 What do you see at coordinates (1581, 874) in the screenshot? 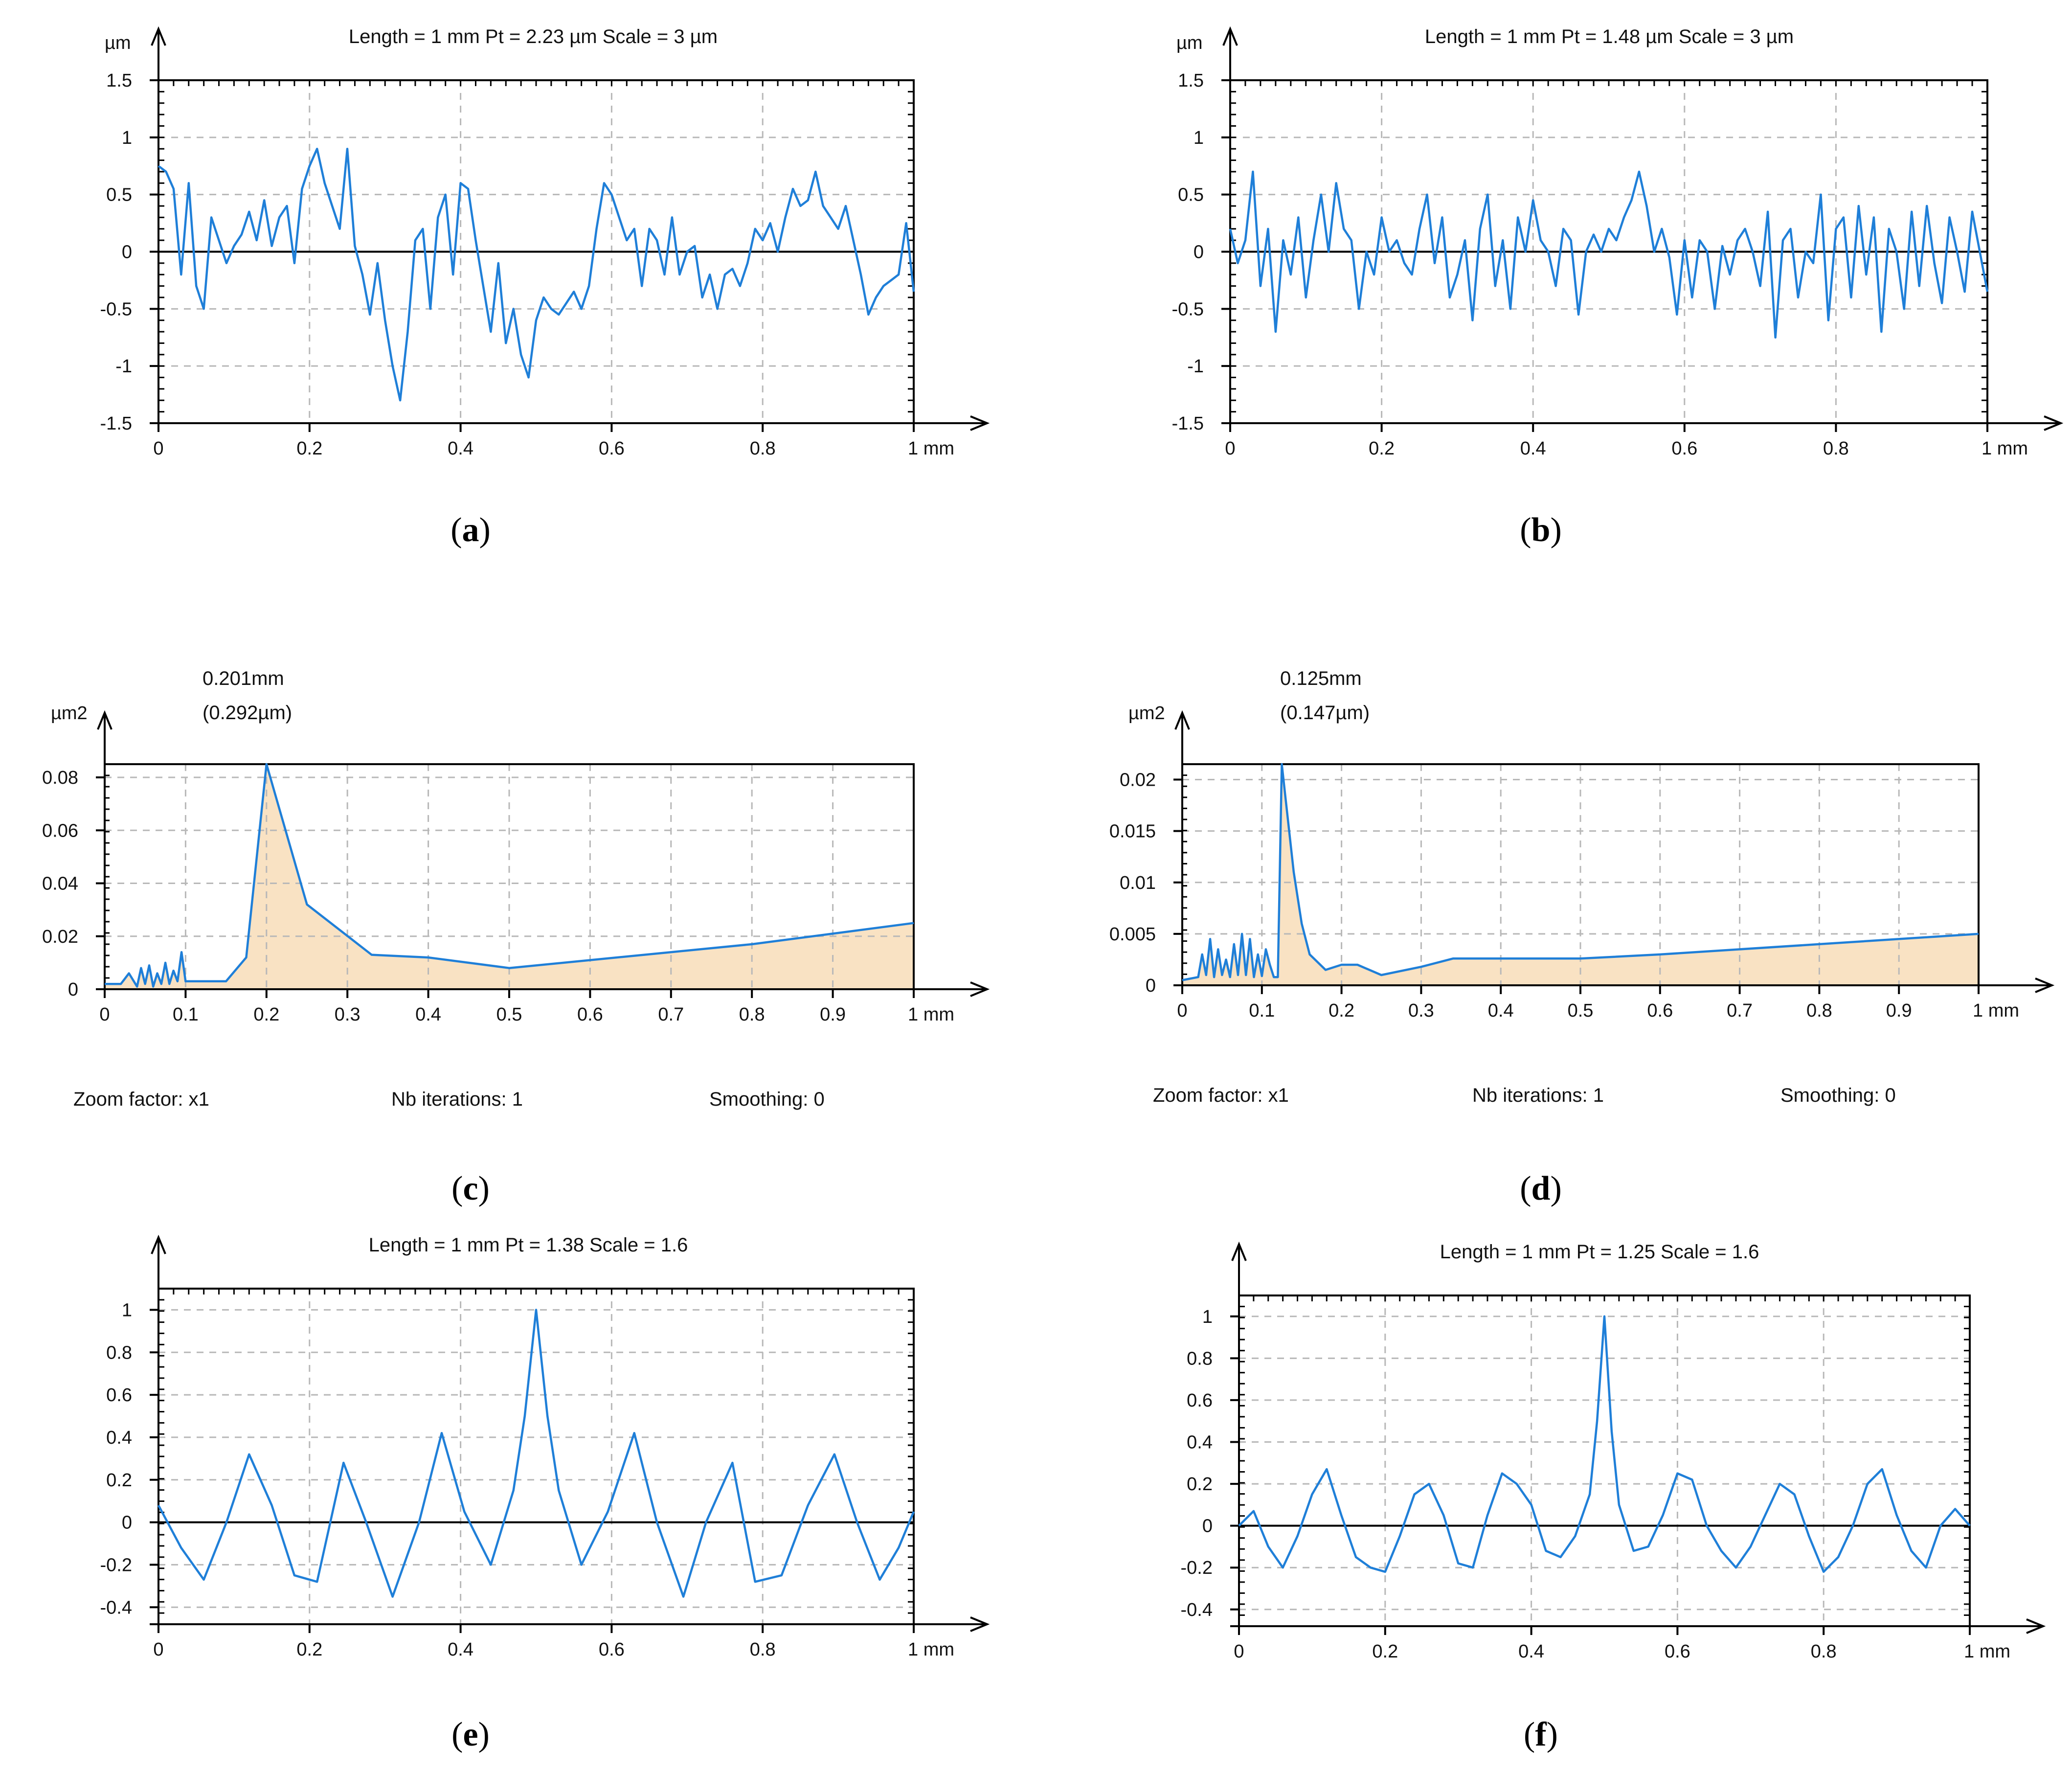
I see `area-fill-d` at bounding box center [1581, 874].